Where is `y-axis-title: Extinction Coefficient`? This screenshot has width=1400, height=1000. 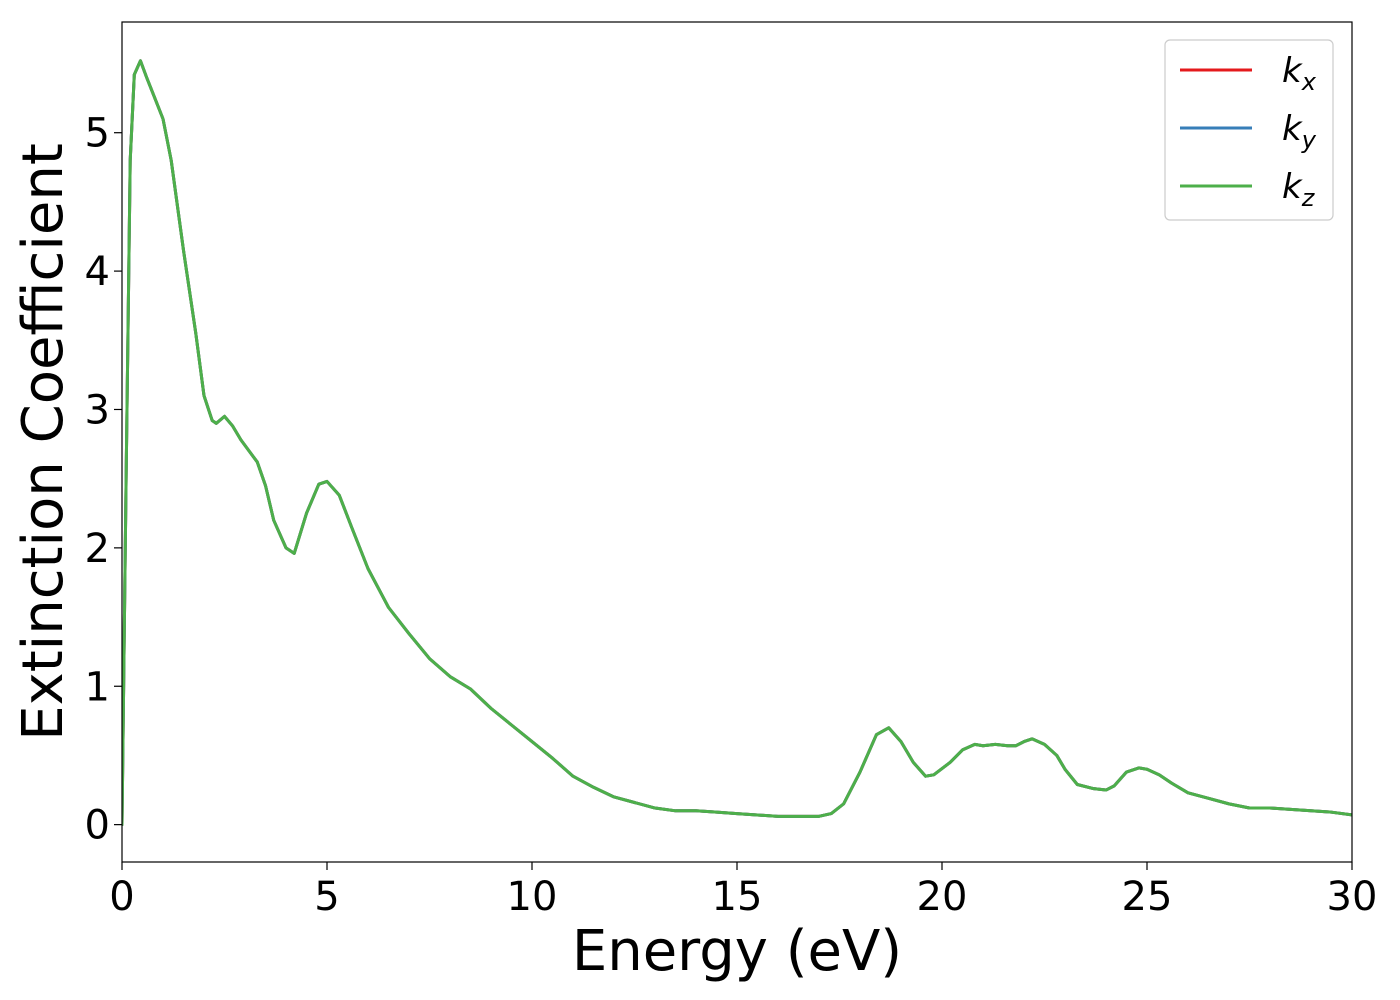 y-axis-title: Extinction Coefficient is located at coordinates (43, 442).